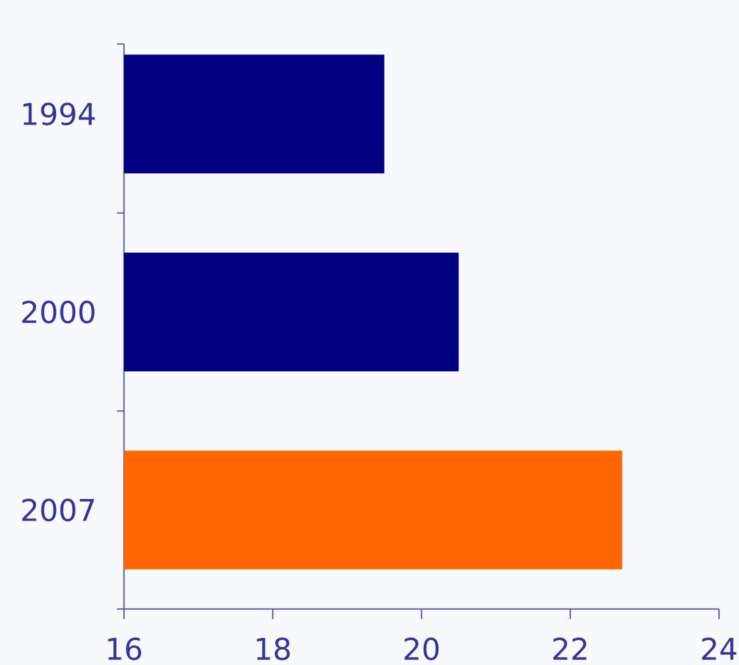 This screenshot has width=739, height=665. What do you see at coordinates (719, 649) in the screenshot?
I see `x-tick-label: 24` at bounding box center [719, 649].